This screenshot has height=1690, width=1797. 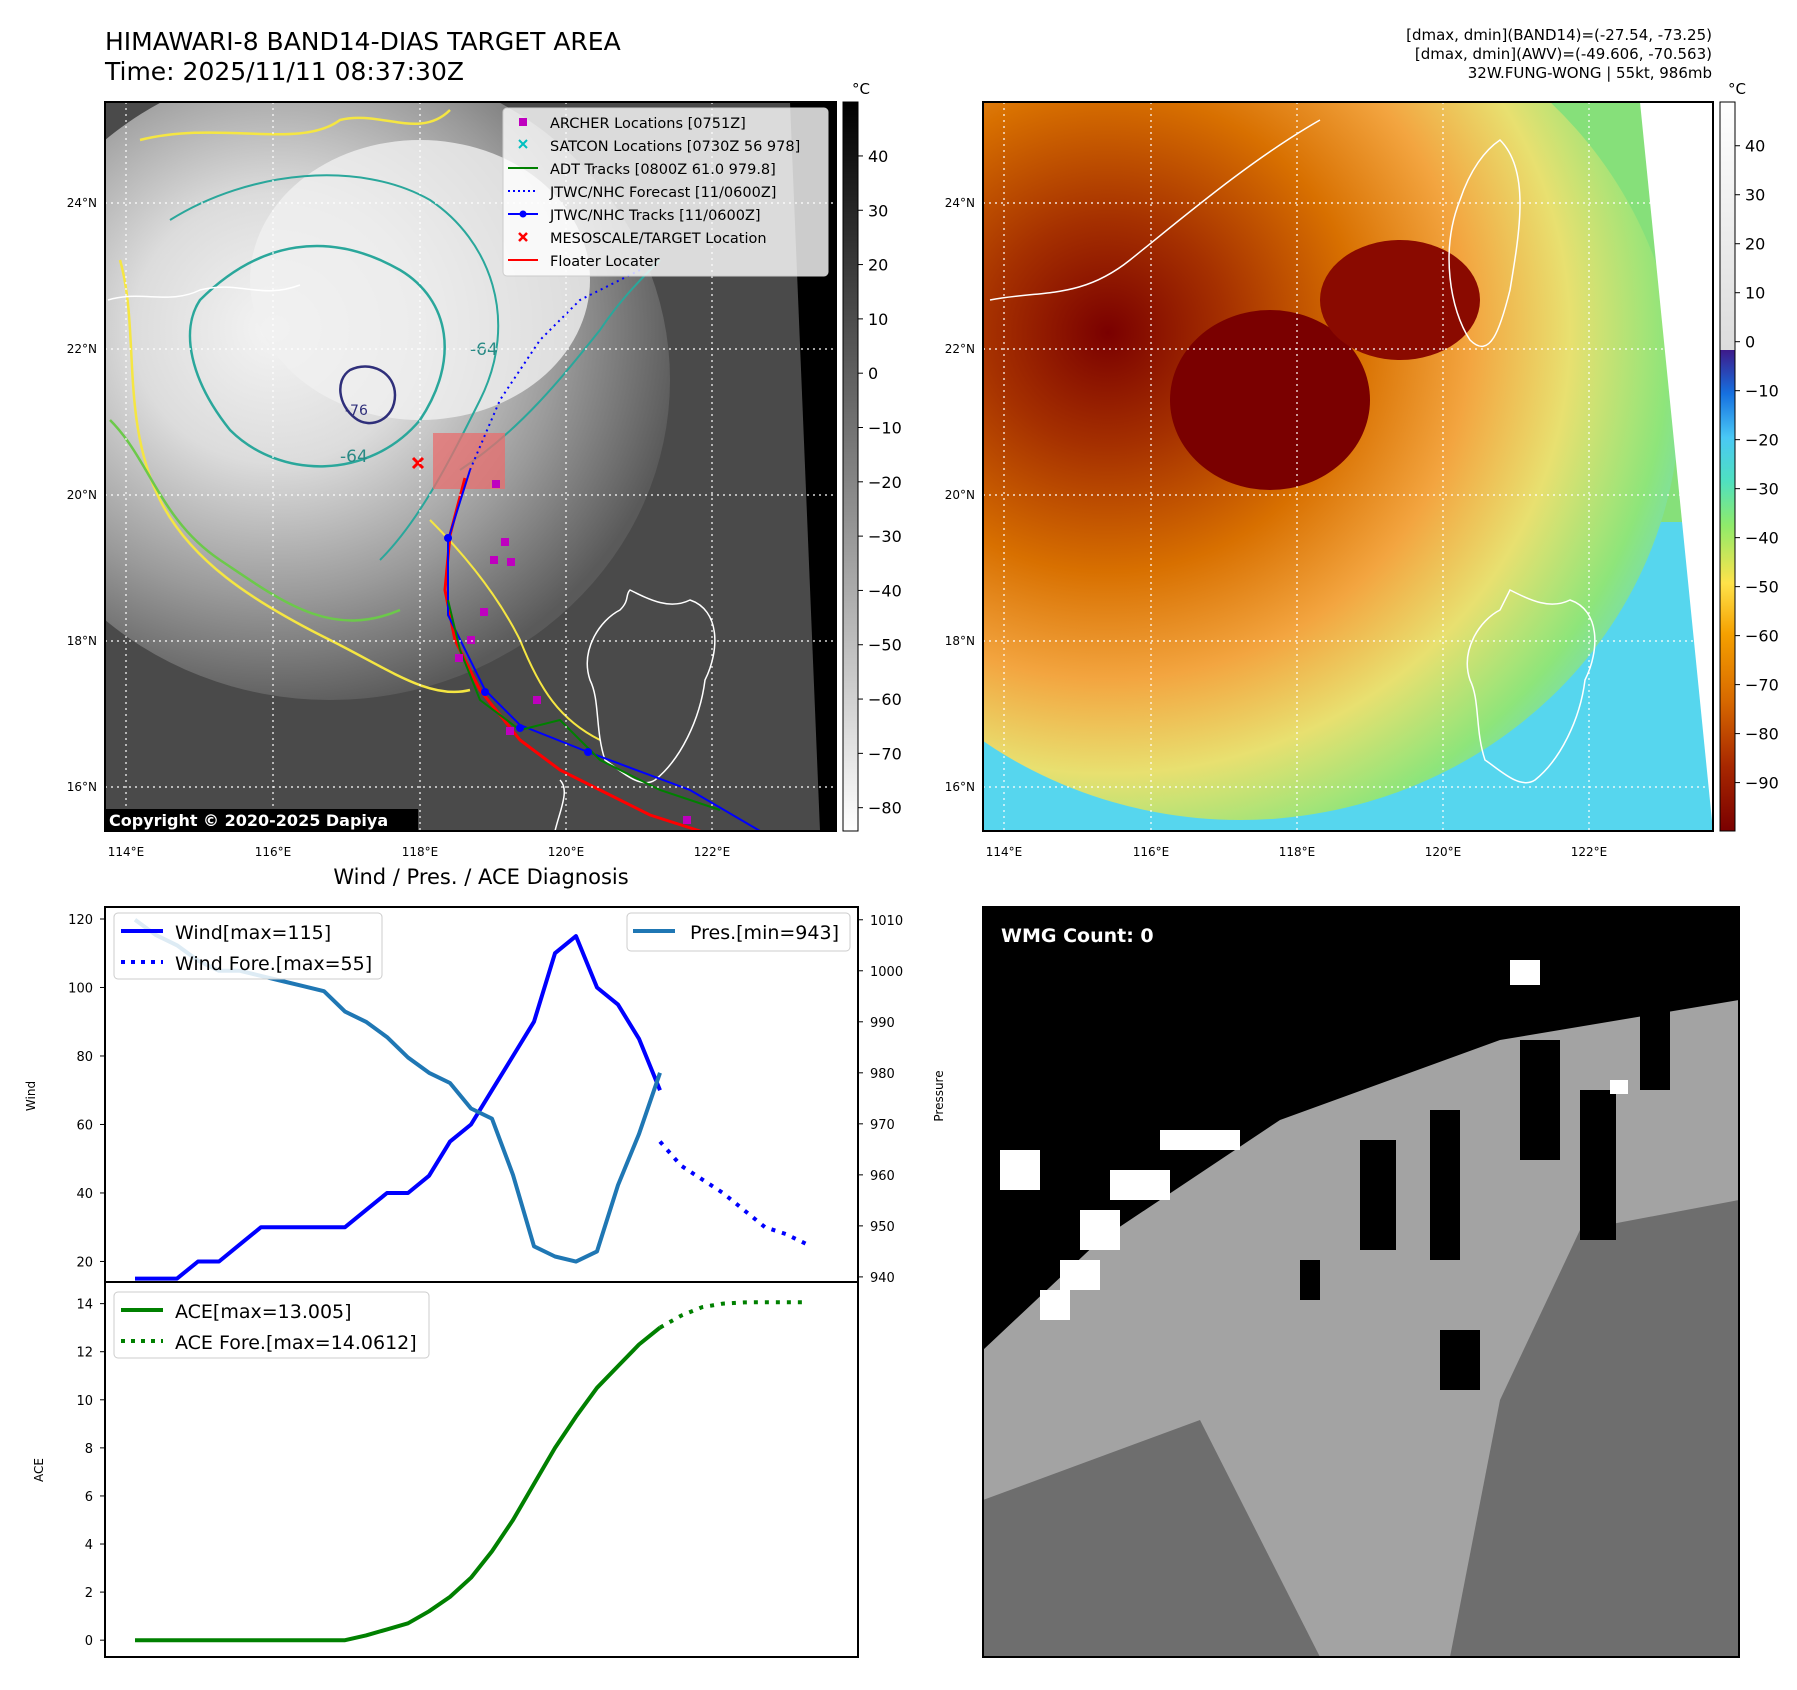 What do you see at coordinates (398, 1484) in the screenshot?
I see `ace-line` at bounding box center [398, 1484].